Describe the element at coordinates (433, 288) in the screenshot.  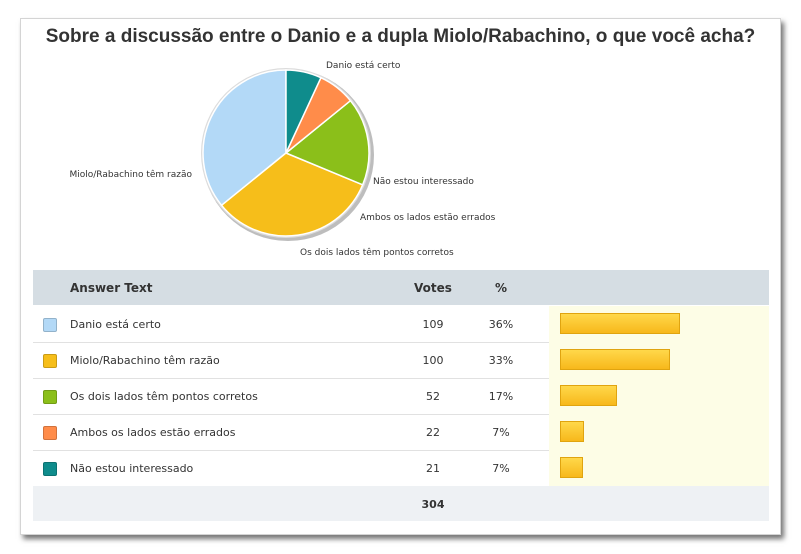
I see `header-votes: Votes` at that location.